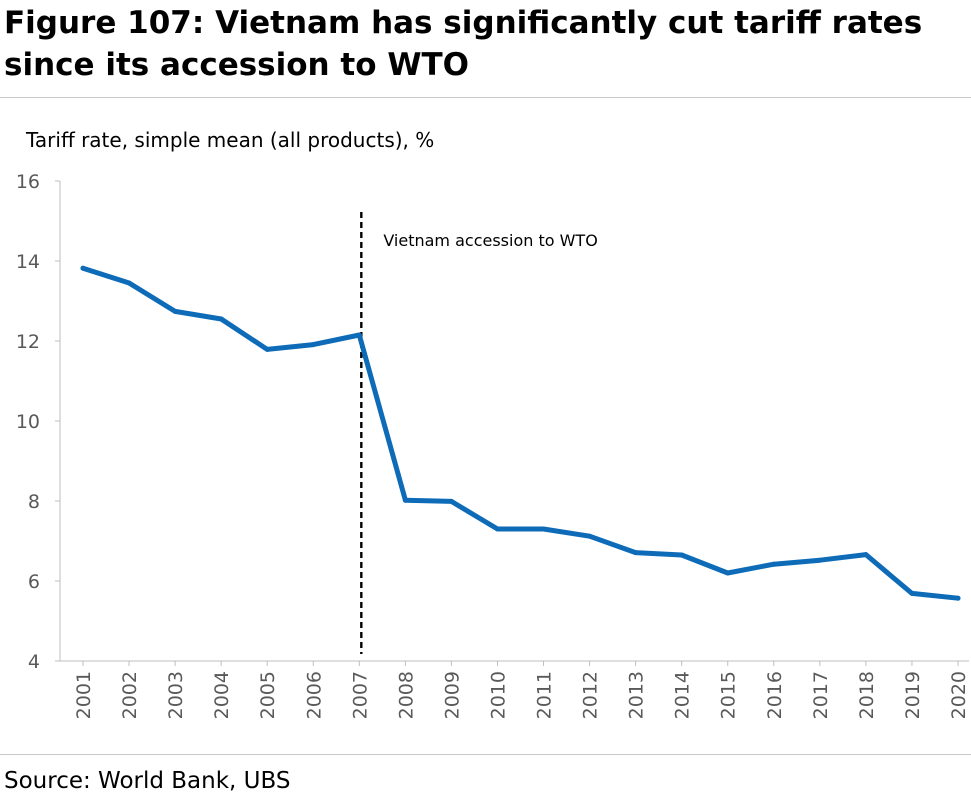 Image resolution: width=971 pixels, height=804 pixels. Describe the element at coordinates (34, 662) in the screenshot. I see `y-tick-label: 4` at that location.